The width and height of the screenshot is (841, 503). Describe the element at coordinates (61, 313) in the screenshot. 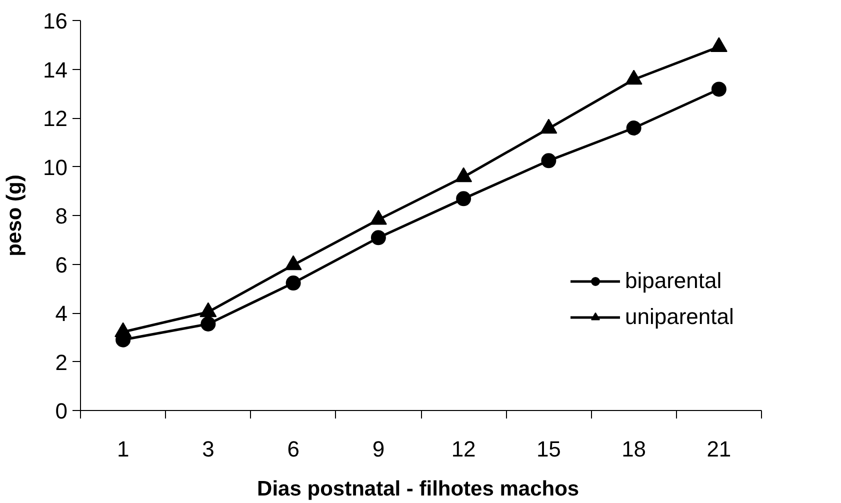

I see `y-tick-label: 4` at that location.